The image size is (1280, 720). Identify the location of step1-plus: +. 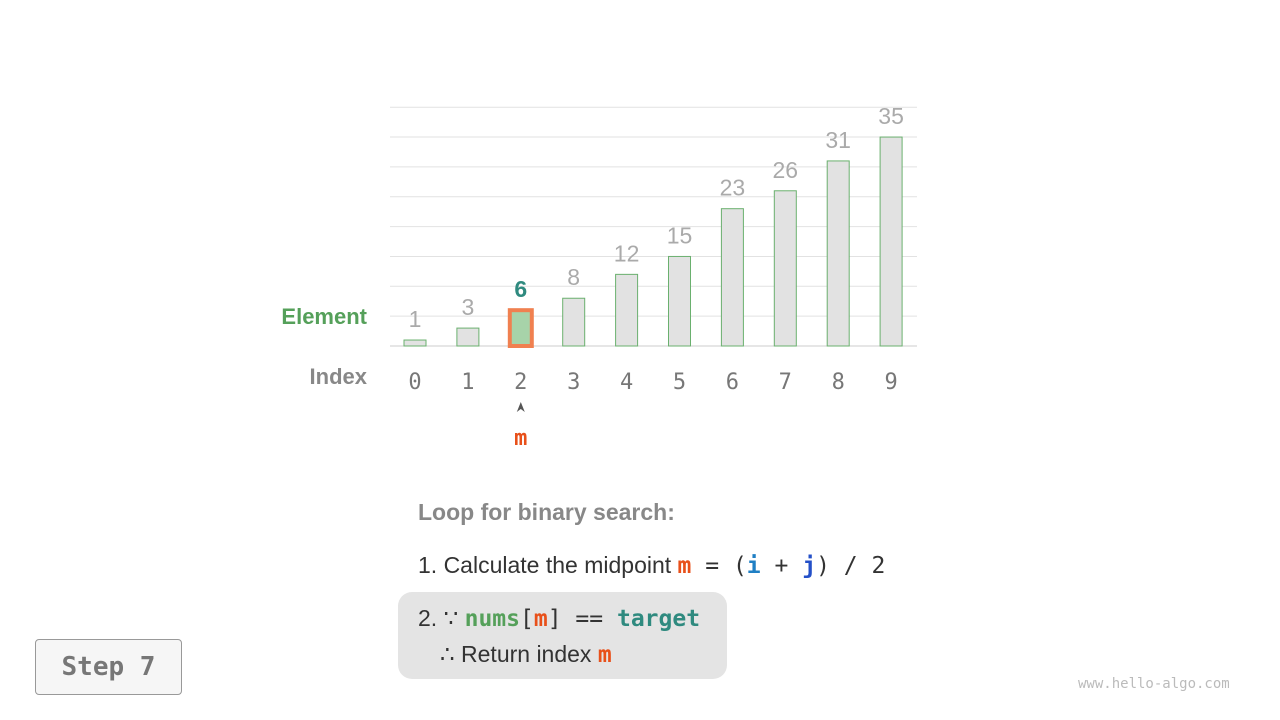
(781, 566).